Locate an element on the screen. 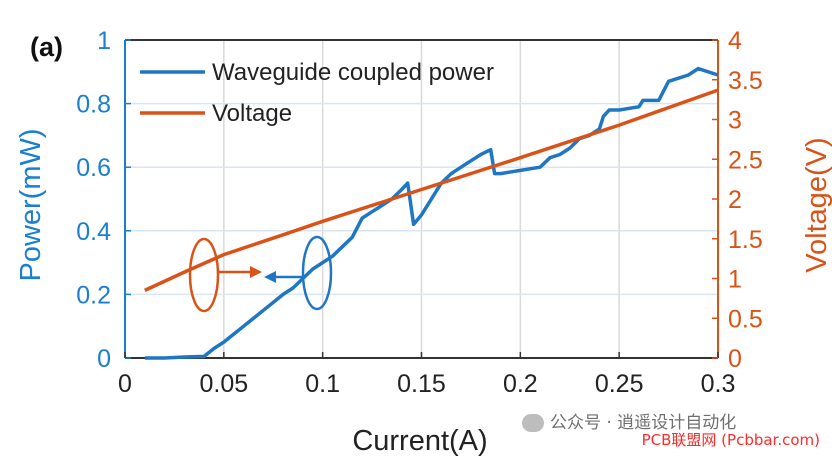 This screenshot has width=832, height=458. annotations is located at coordinates (260, 274).